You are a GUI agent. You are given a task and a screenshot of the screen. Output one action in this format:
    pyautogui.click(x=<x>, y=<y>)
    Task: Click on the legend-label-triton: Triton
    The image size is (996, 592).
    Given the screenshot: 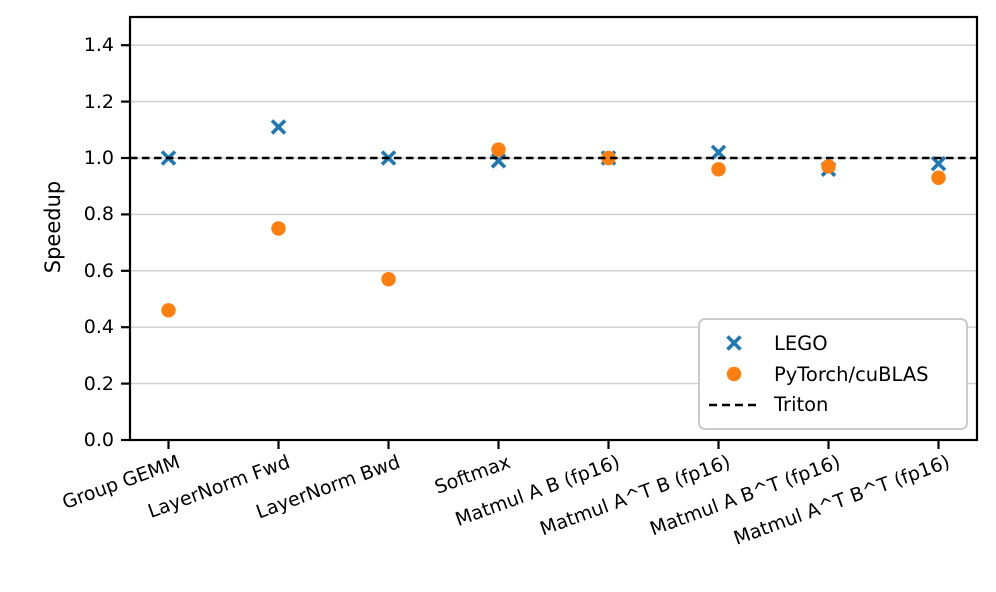 What is the action you would take?
    pyautogui.click(x=801, y=405)
    